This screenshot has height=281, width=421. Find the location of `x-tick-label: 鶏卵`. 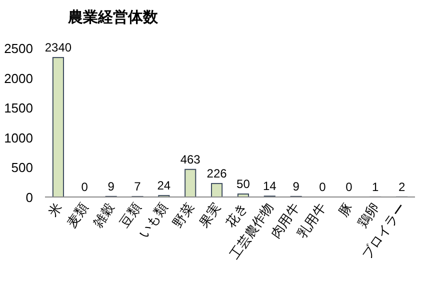

x-tick-label: 鶏卵 is located at coordinates (368, 215).